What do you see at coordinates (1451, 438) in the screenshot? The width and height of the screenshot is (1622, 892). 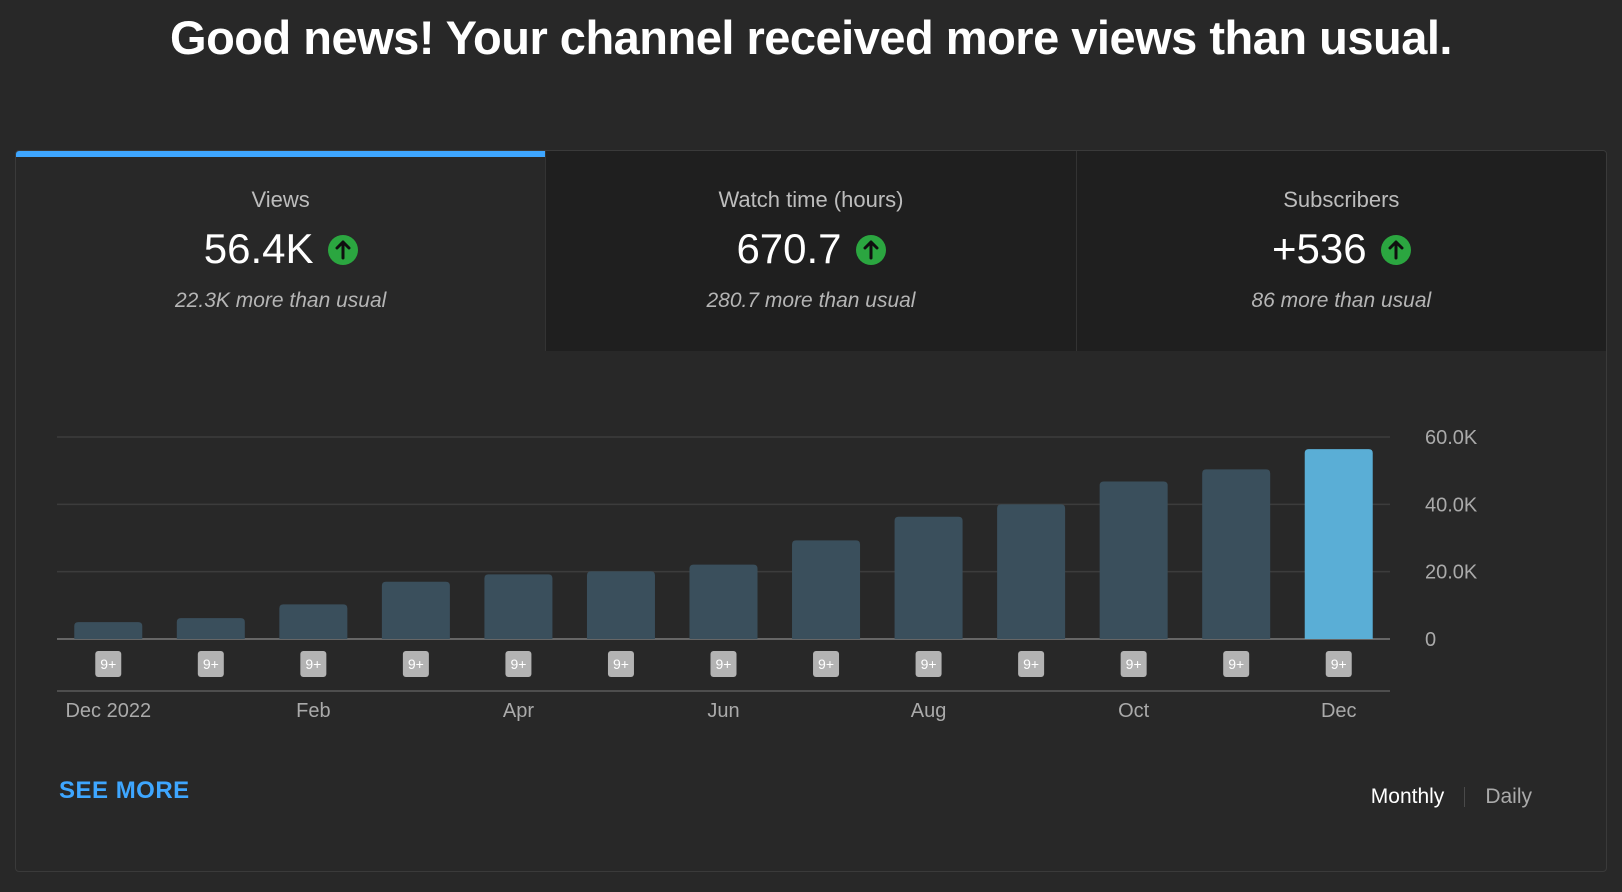 I see `y-tick-label: 60.0K` at bounding box center [1451, 438].